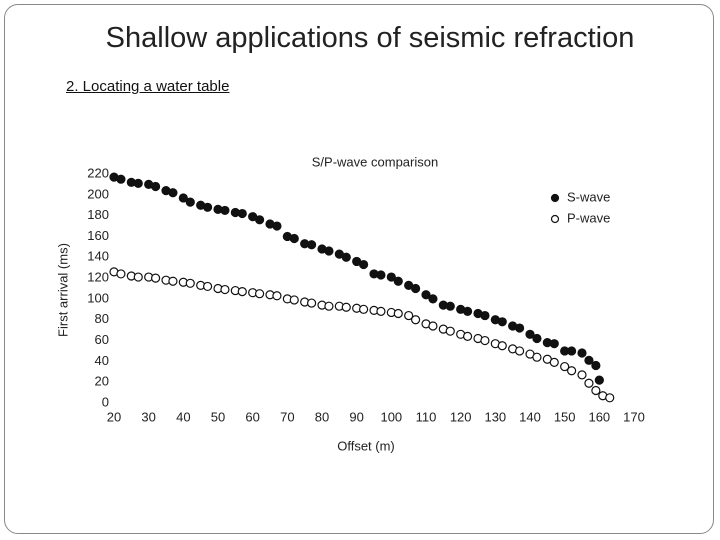 This screenshot has height=540, width=720. I want to click on y-tick-label: 0, so click(105, 401).